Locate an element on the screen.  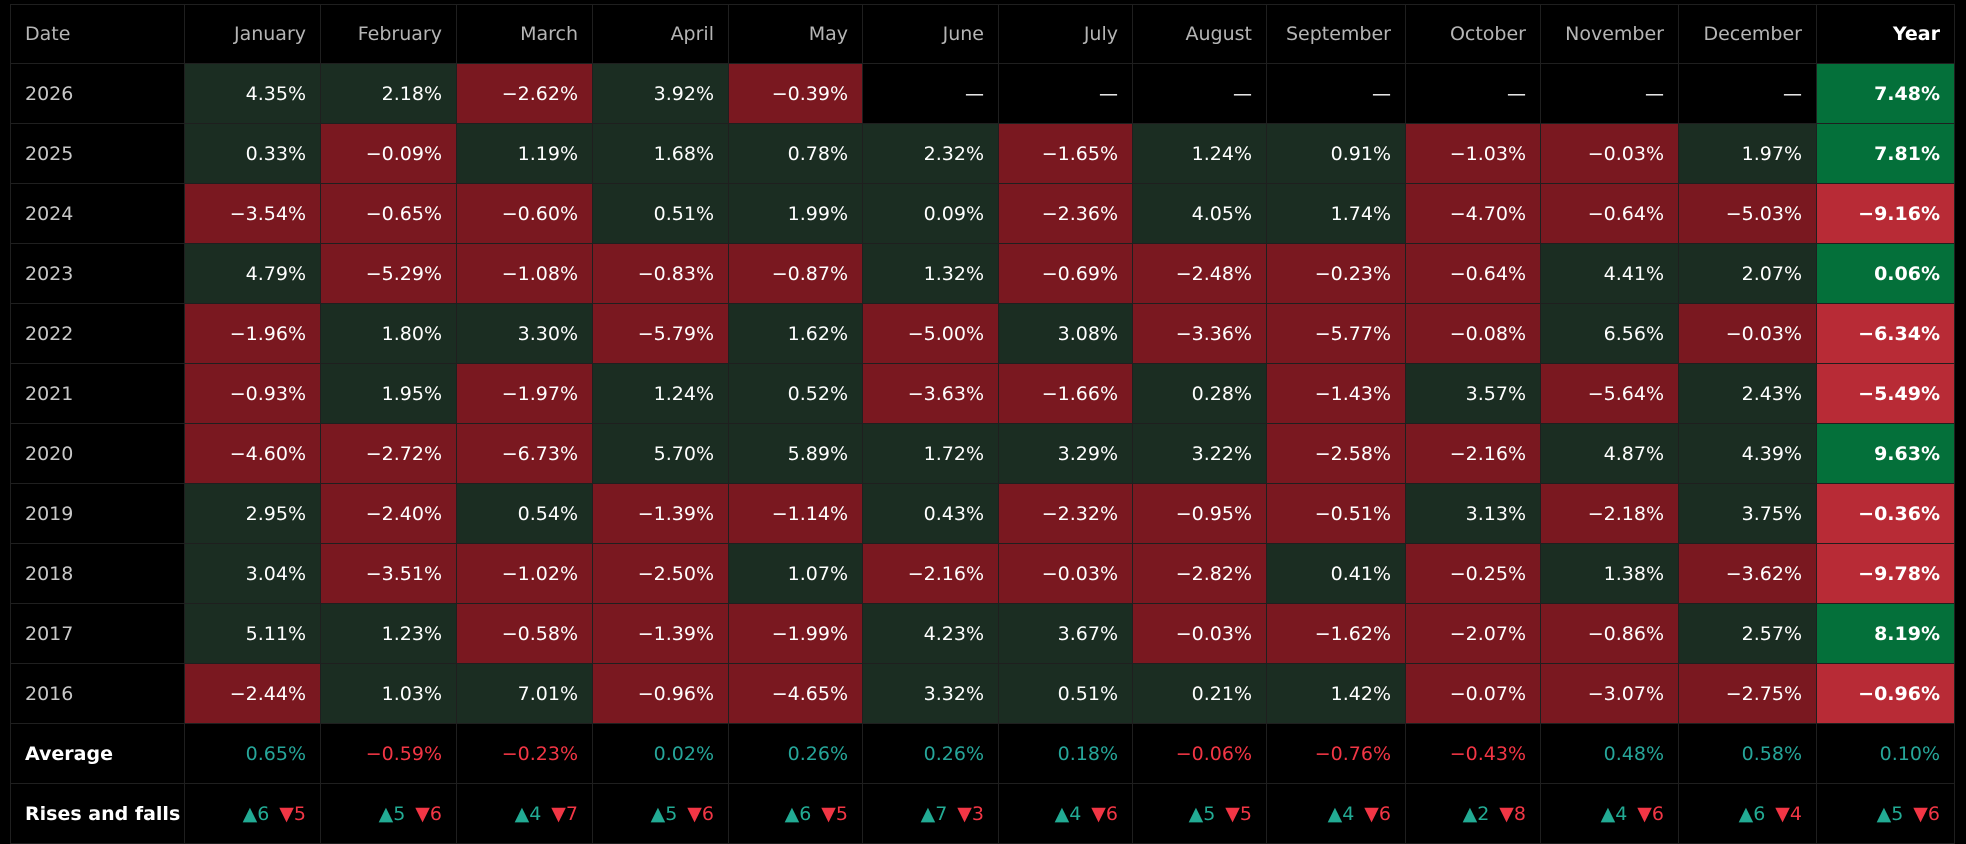
average-month-cell: 0.48% is located at coordinates (1609, 753).